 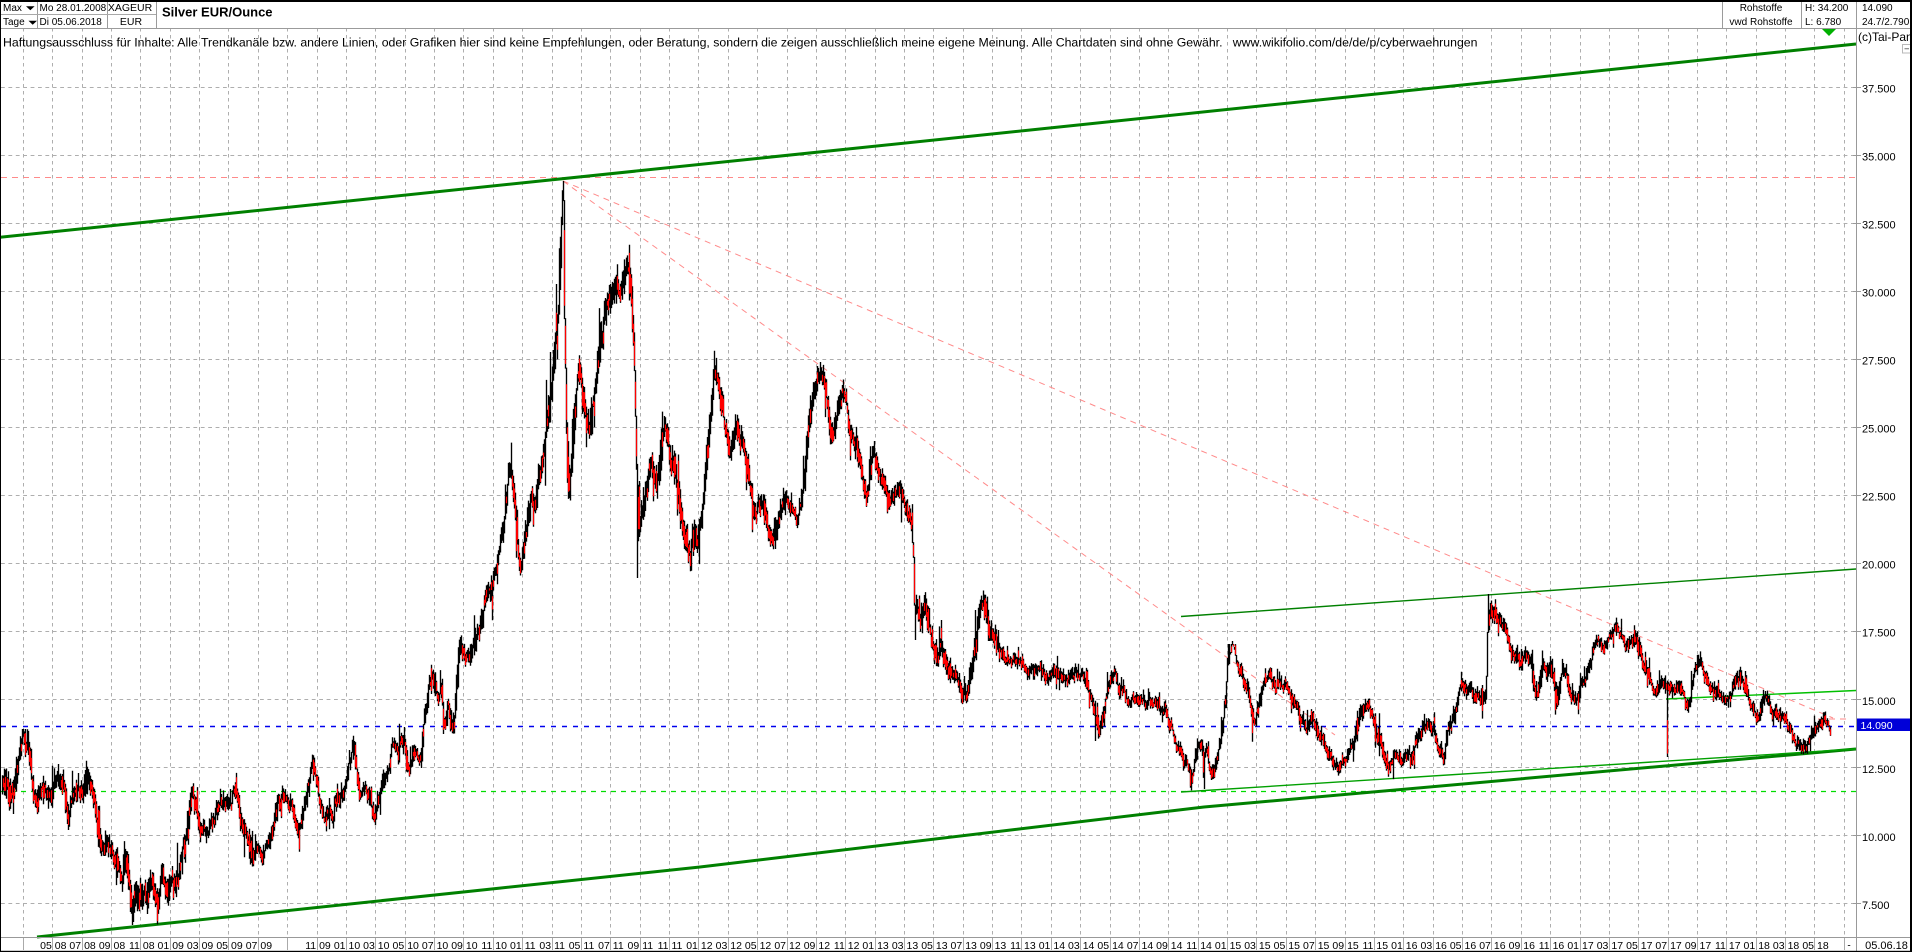 I want to click on svg-text: 7.500, so click(x=1876, y=906).